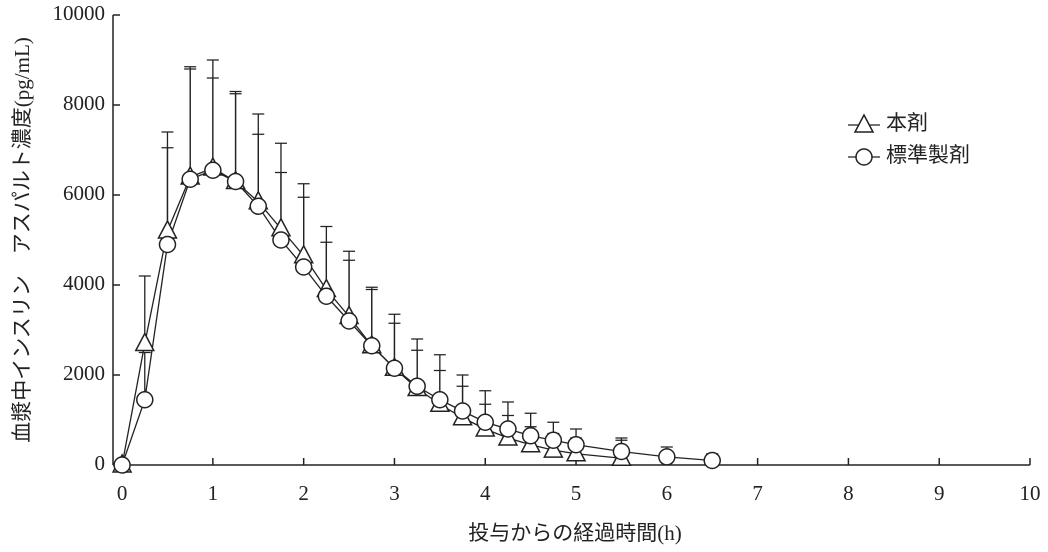 The width and height of the screenshot is (1048, 552). Describe the element at coordinates (79, 13) in the screenshot. I see `y-tick-label: 10000` at that location.